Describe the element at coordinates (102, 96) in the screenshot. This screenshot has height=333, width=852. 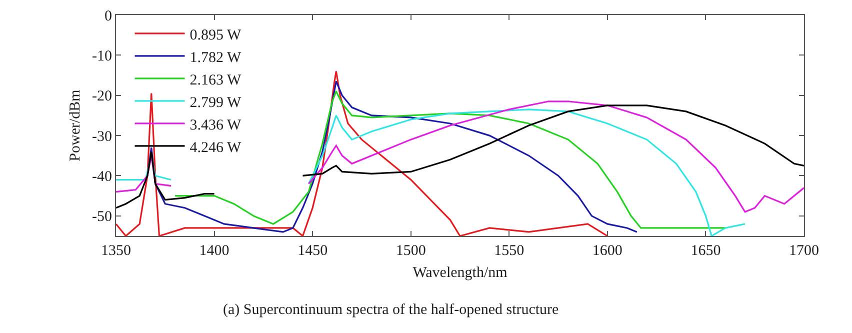
I see `y-tick-label: -20` at that location.